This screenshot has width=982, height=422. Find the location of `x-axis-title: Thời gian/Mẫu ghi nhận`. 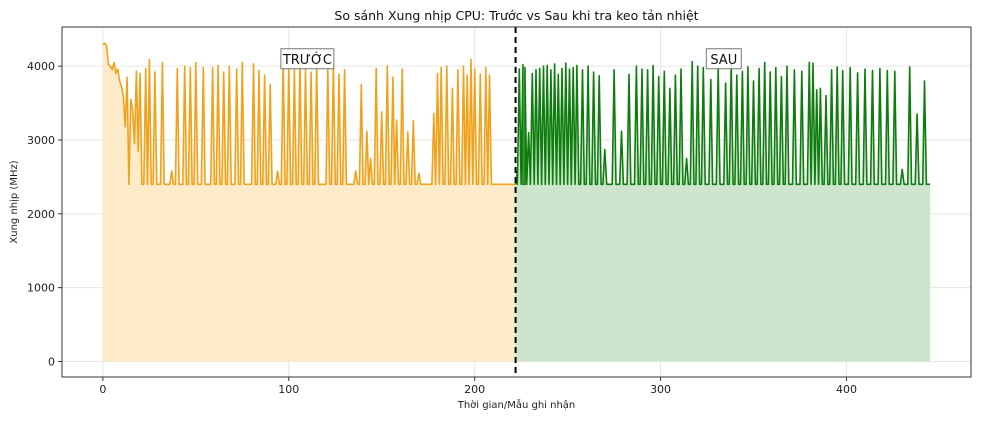

x-axis-title: Thời gian/Mẫu ghi nhận is located at coordinates (516, 404).